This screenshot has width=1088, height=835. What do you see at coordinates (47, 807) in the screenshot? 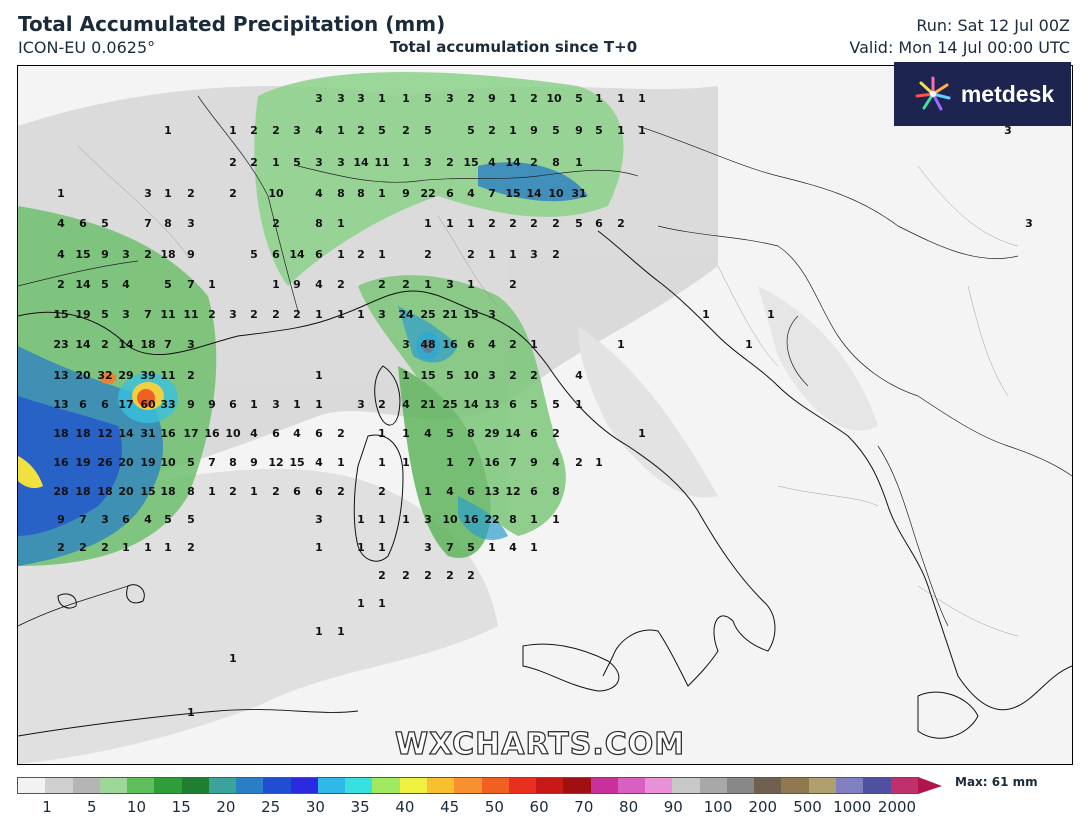
I see `legend-tick-label: 1` at bounding box center [47, 807].